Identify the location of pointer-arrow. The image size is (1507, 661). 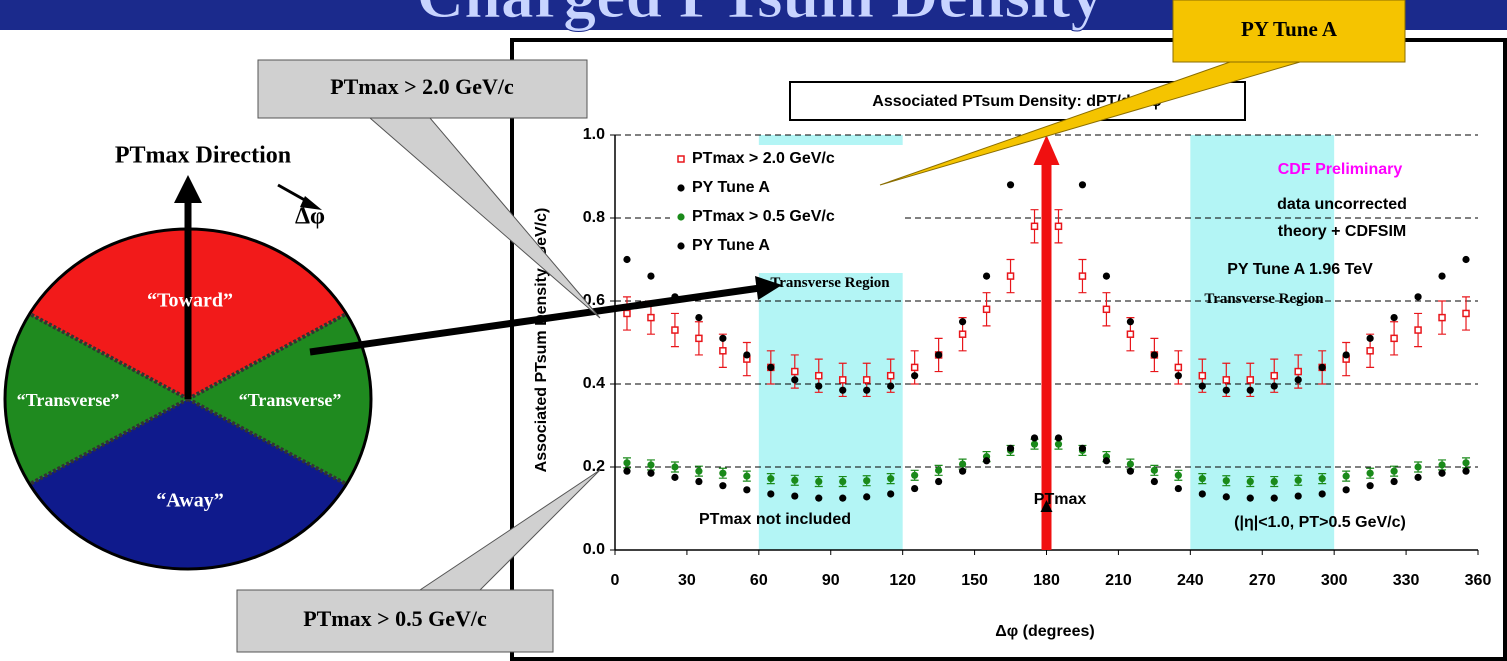
(535, 320).